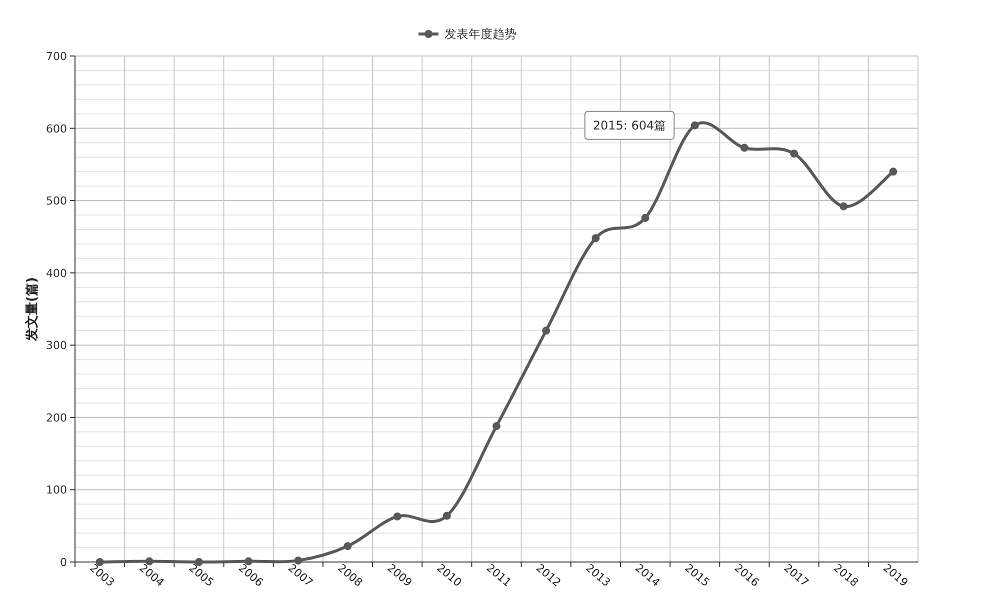 Image resolution: width=989 pixels, height=596 pixels. Describe the element at coordinates (56, 417) in the screenshot. I see `y-tick-label: 200` at that location.